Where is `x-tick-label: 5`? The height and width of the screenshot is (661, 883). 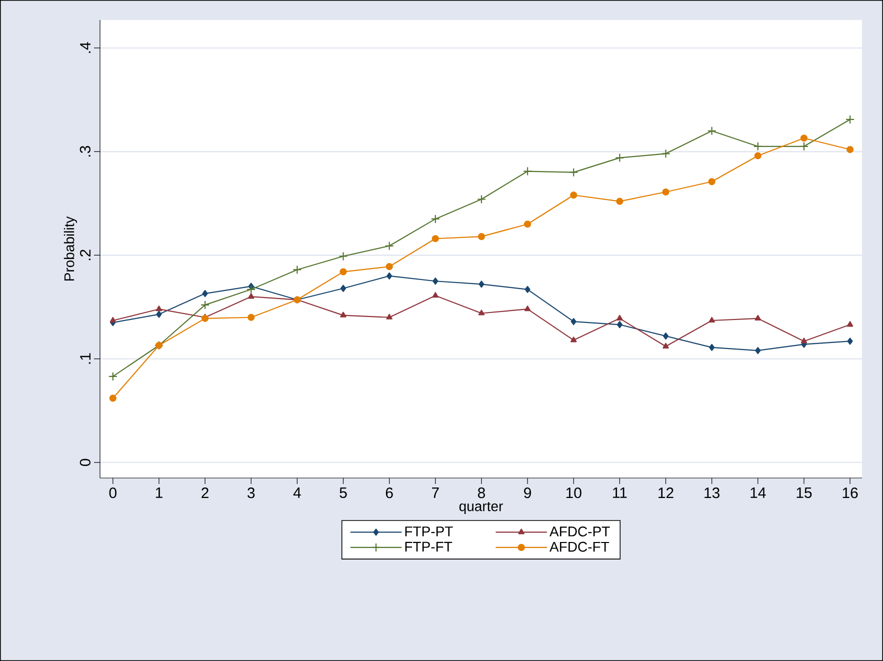
x-tick-label: 5 is located at coordinates (343, 493).